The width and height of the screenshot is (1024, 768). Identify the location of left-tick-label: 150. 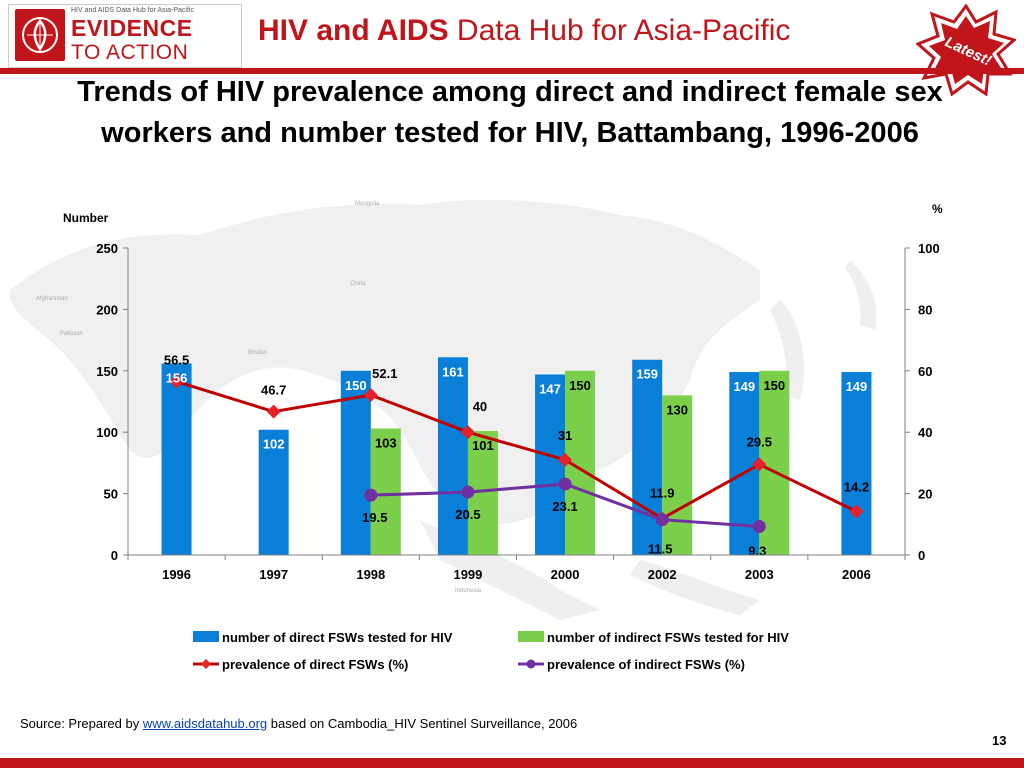
(107, 371).